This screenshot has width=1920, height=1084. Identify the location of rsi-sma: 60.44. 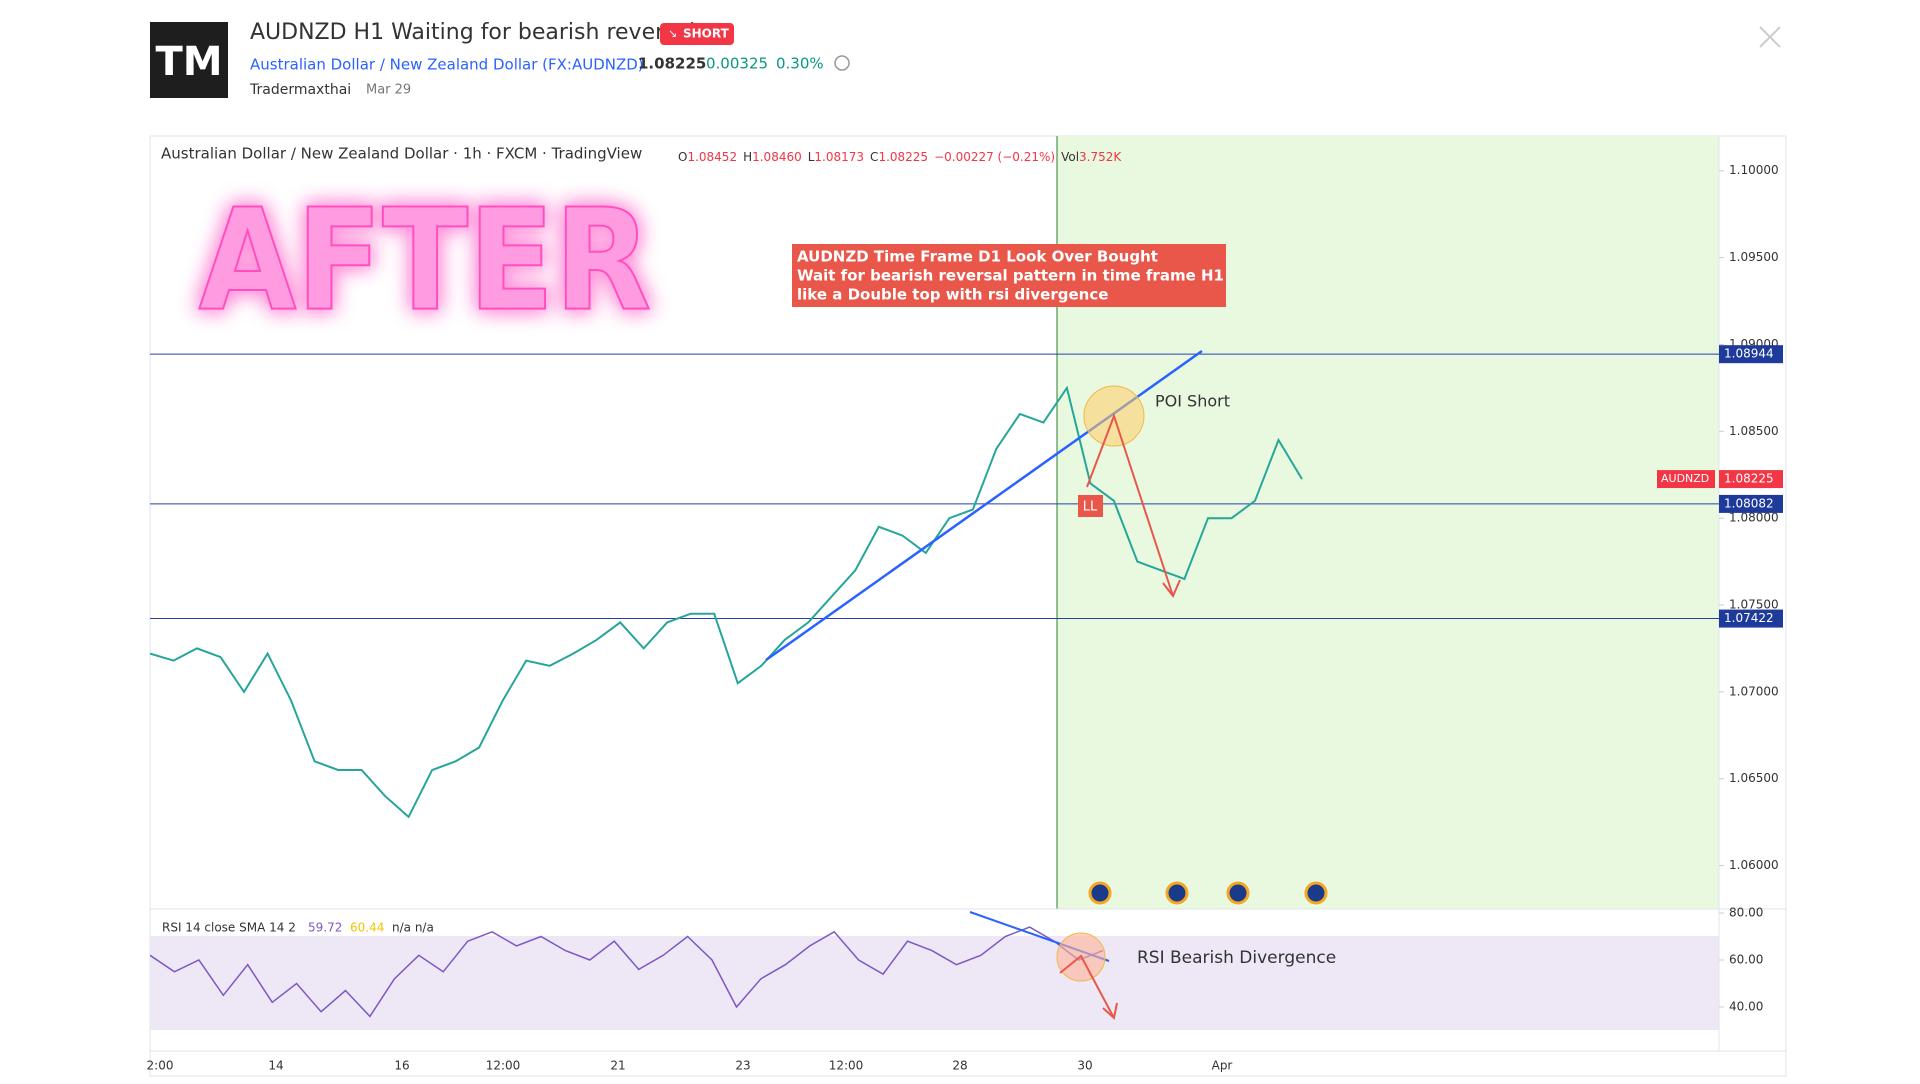
(367, 928).